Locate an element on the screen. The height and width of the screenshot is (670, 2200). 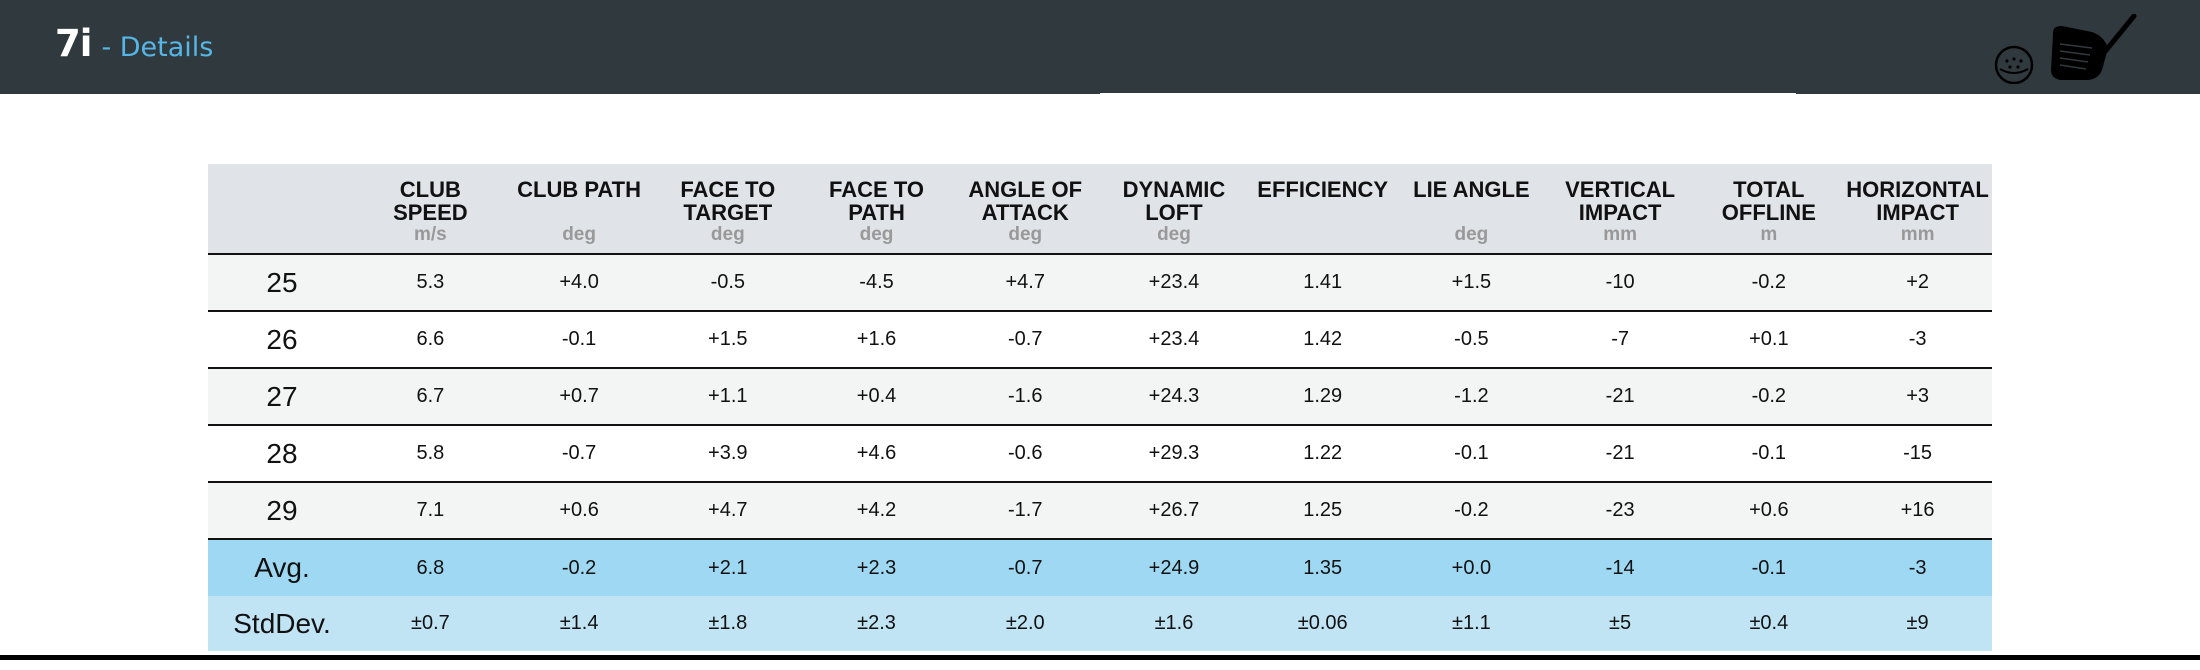
row-label: StdDev. is located at coordinates (282, 623).